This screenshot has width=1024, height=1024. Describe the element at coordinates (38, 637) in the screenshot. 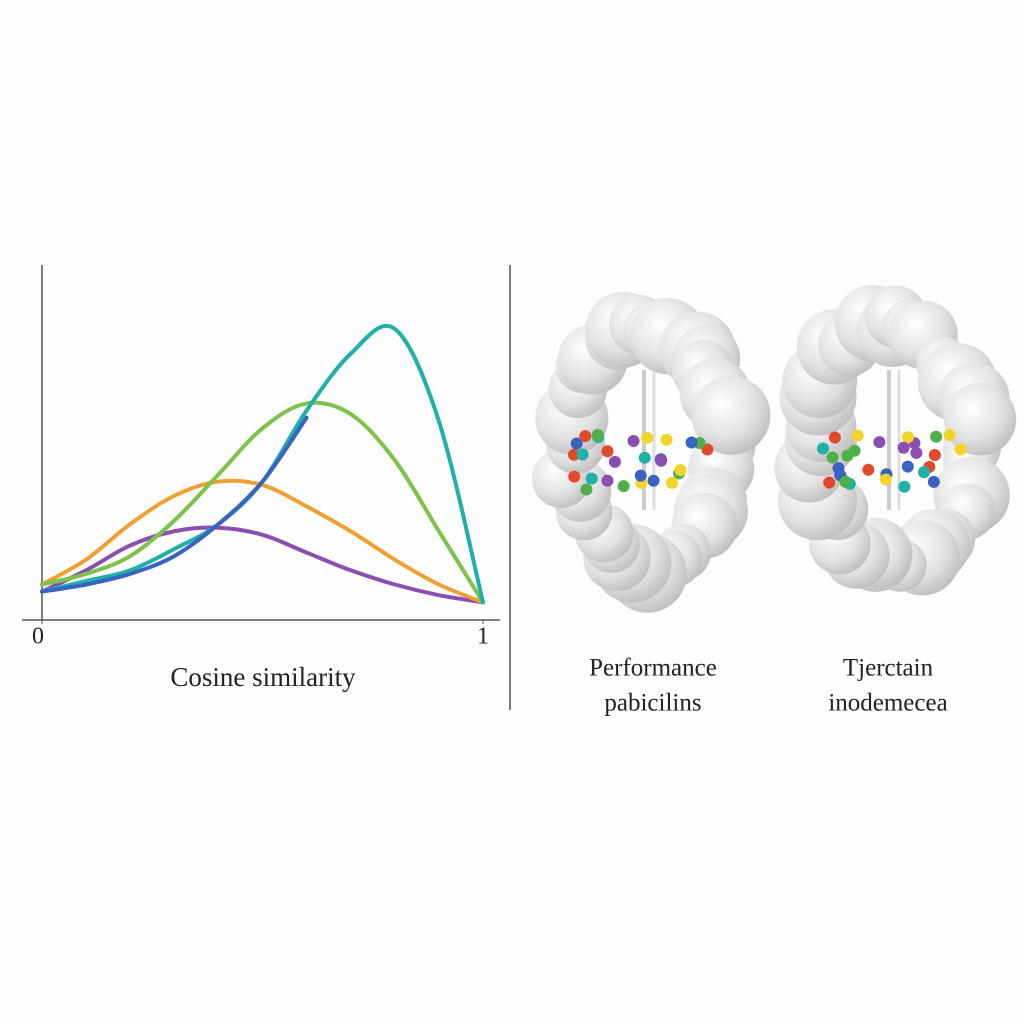

I see `x-tick-label: 0` at that location.